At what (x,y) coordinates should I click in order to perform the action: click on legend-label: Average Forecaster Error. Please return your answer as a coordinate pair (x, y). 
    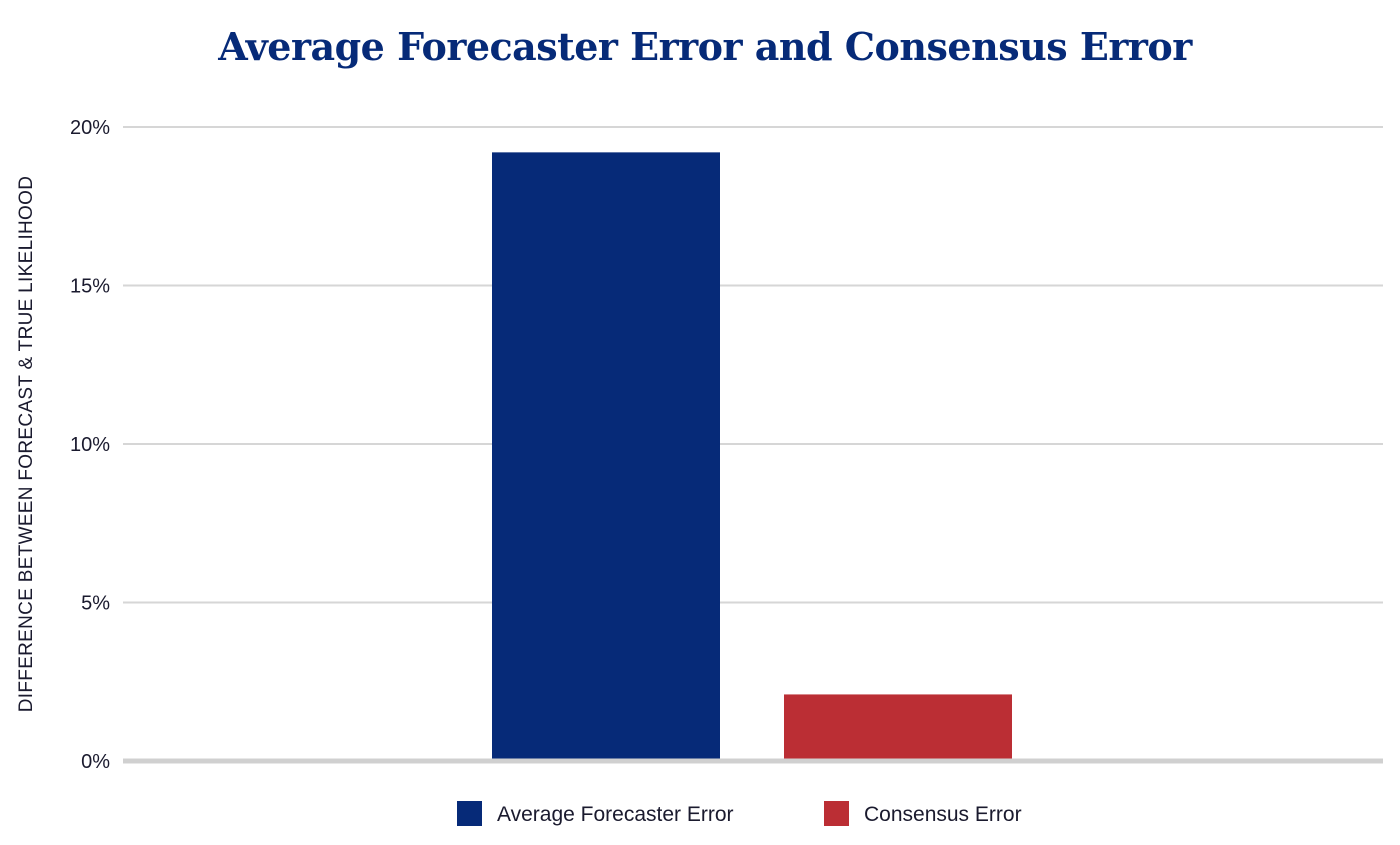
    Looking at the image, I should click on (615, 814).